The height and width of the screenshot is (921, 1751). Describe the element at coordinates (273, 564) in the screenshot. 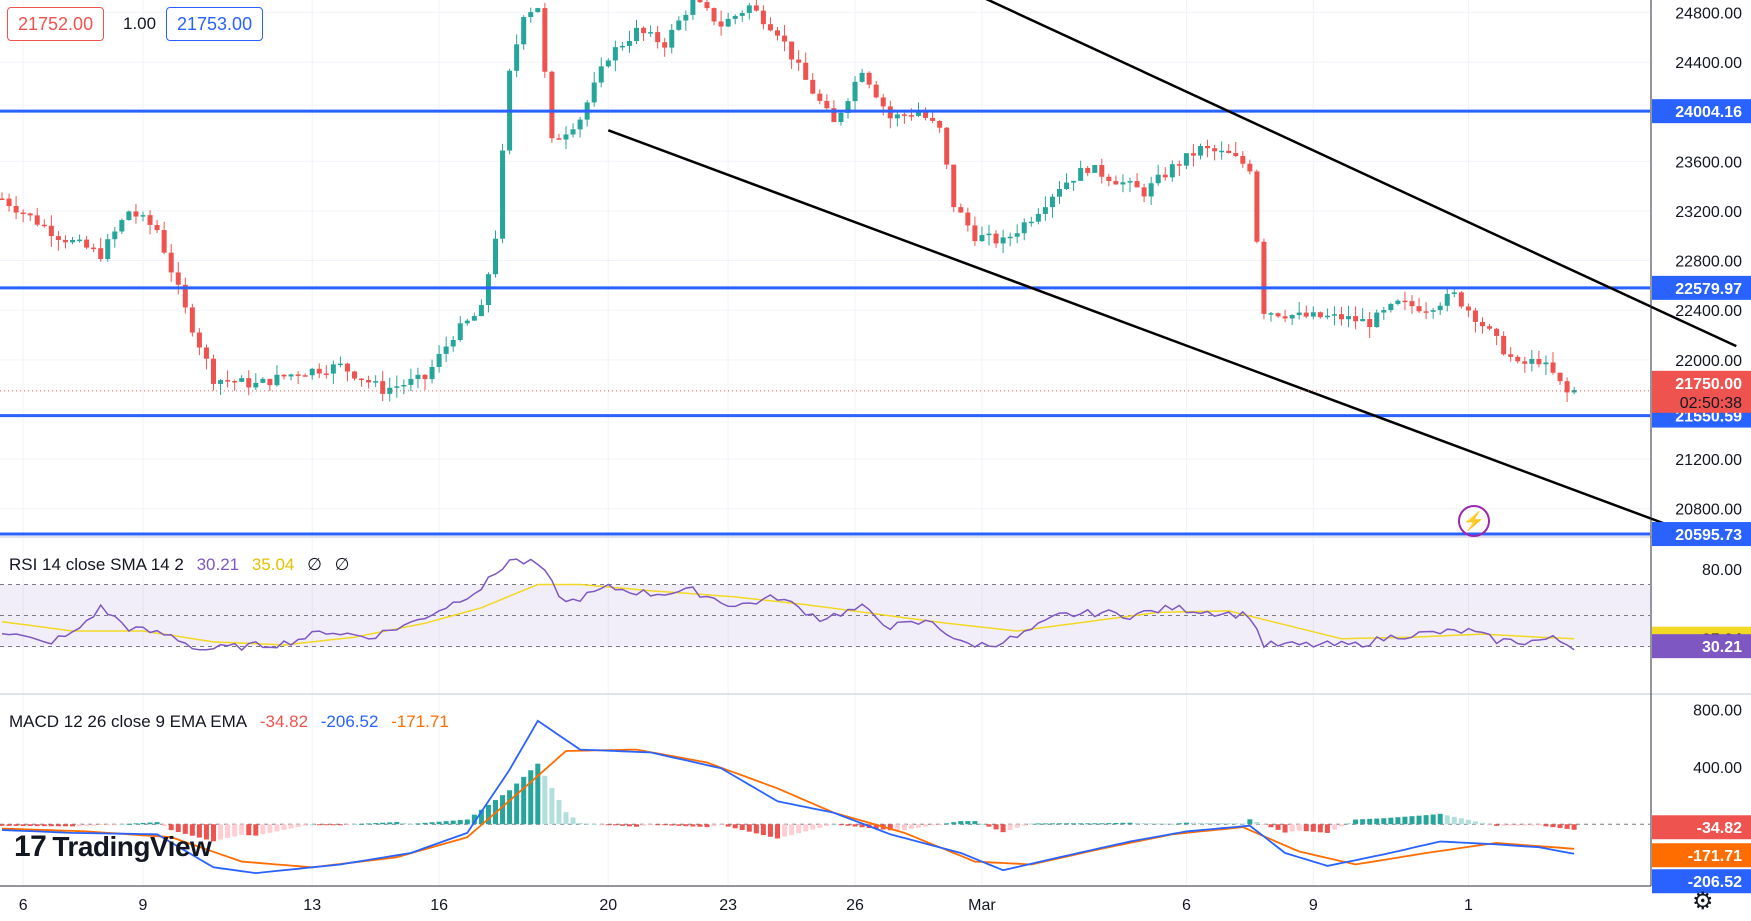

I see `rsi-legend-sma: 35.04` at that location.